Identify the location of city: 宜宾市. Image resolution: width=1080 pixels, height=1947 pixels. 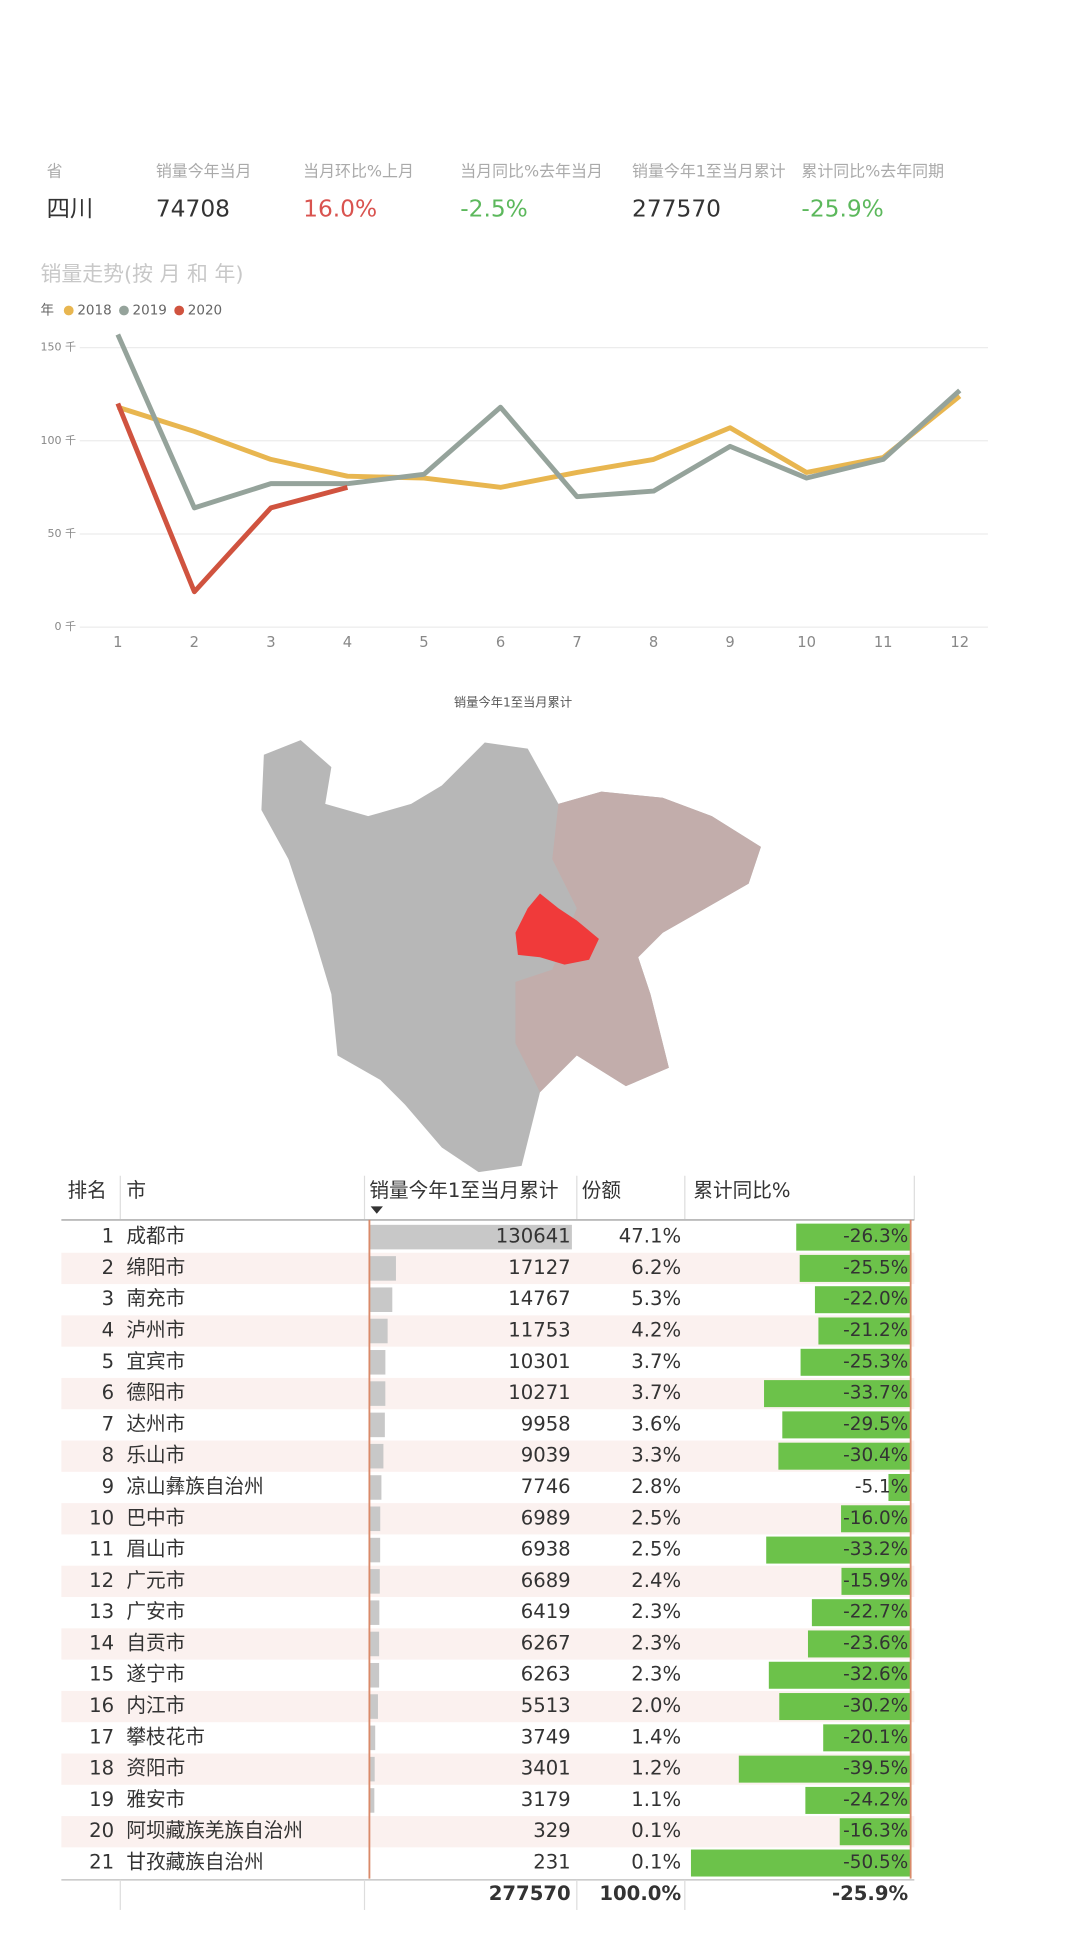
(155, 1361).